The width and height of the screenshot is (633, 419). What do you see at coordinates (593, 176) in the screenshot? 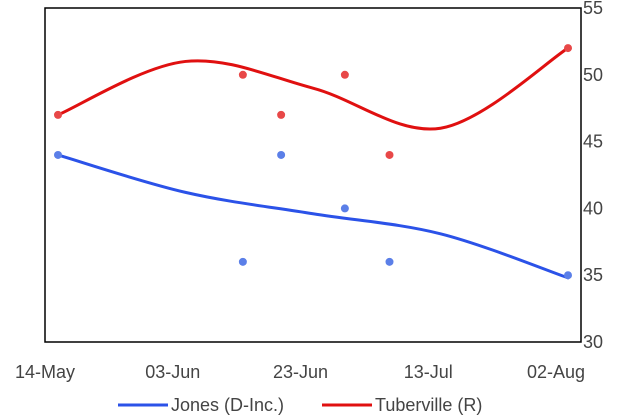
I see `y-axis-ticks: 30 35 40 45 50 55` at bounding box center [593, 176].